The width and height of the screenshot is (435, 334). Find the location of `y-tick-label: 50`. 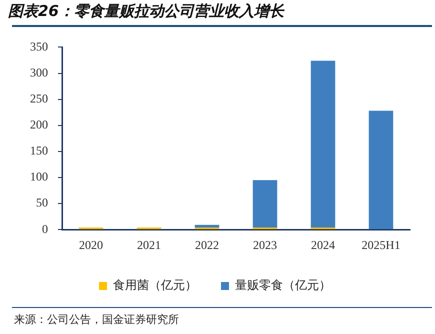

y-tick-label: 50 is located at coordinates (42, 203).